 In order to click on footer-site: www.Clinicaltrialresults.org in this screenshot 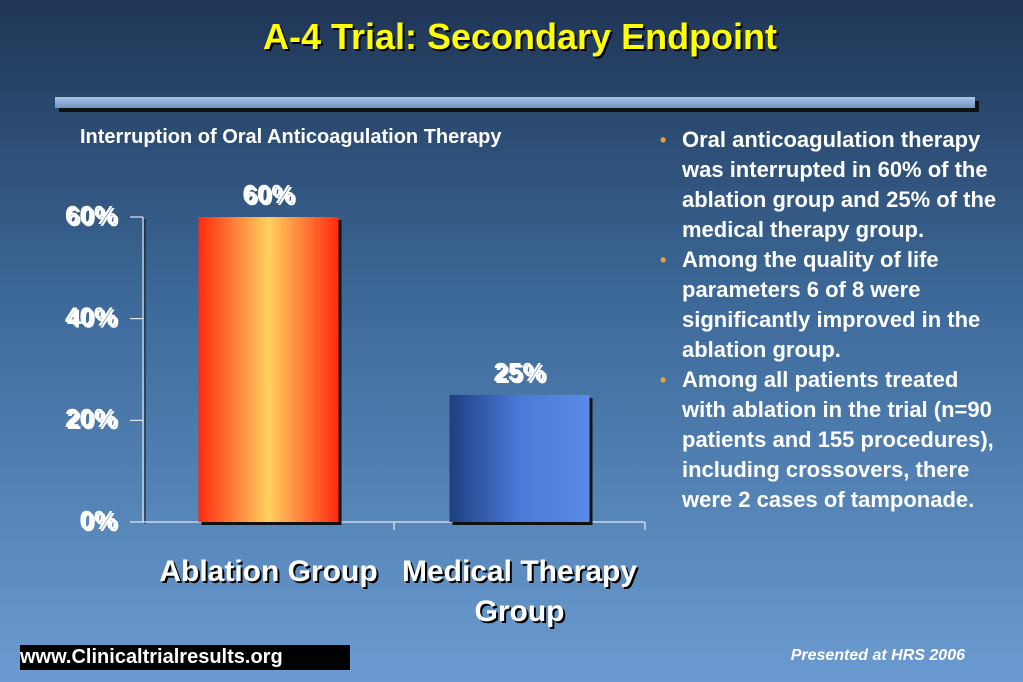, I will do `click(185, 657)`.